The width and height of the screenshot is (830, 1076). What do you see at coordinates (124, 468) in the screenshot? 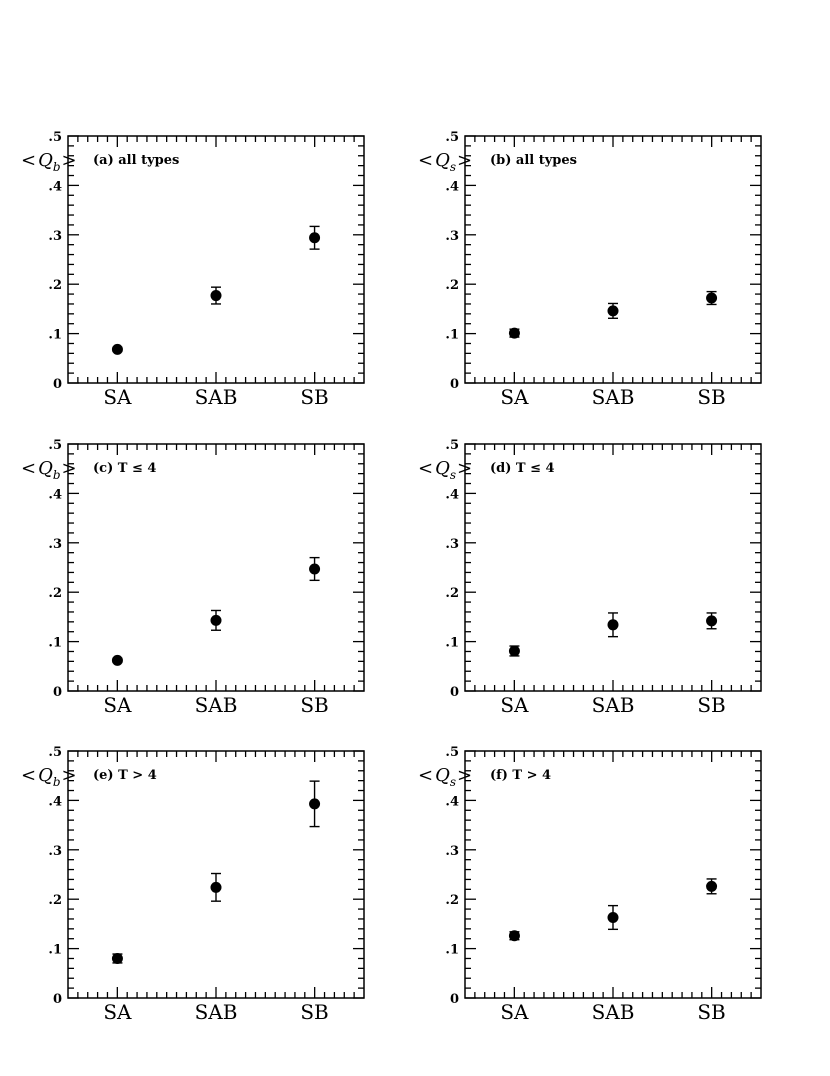
I see `panel-label: (c) T ≤ 4` at bounding box center [124, 468].